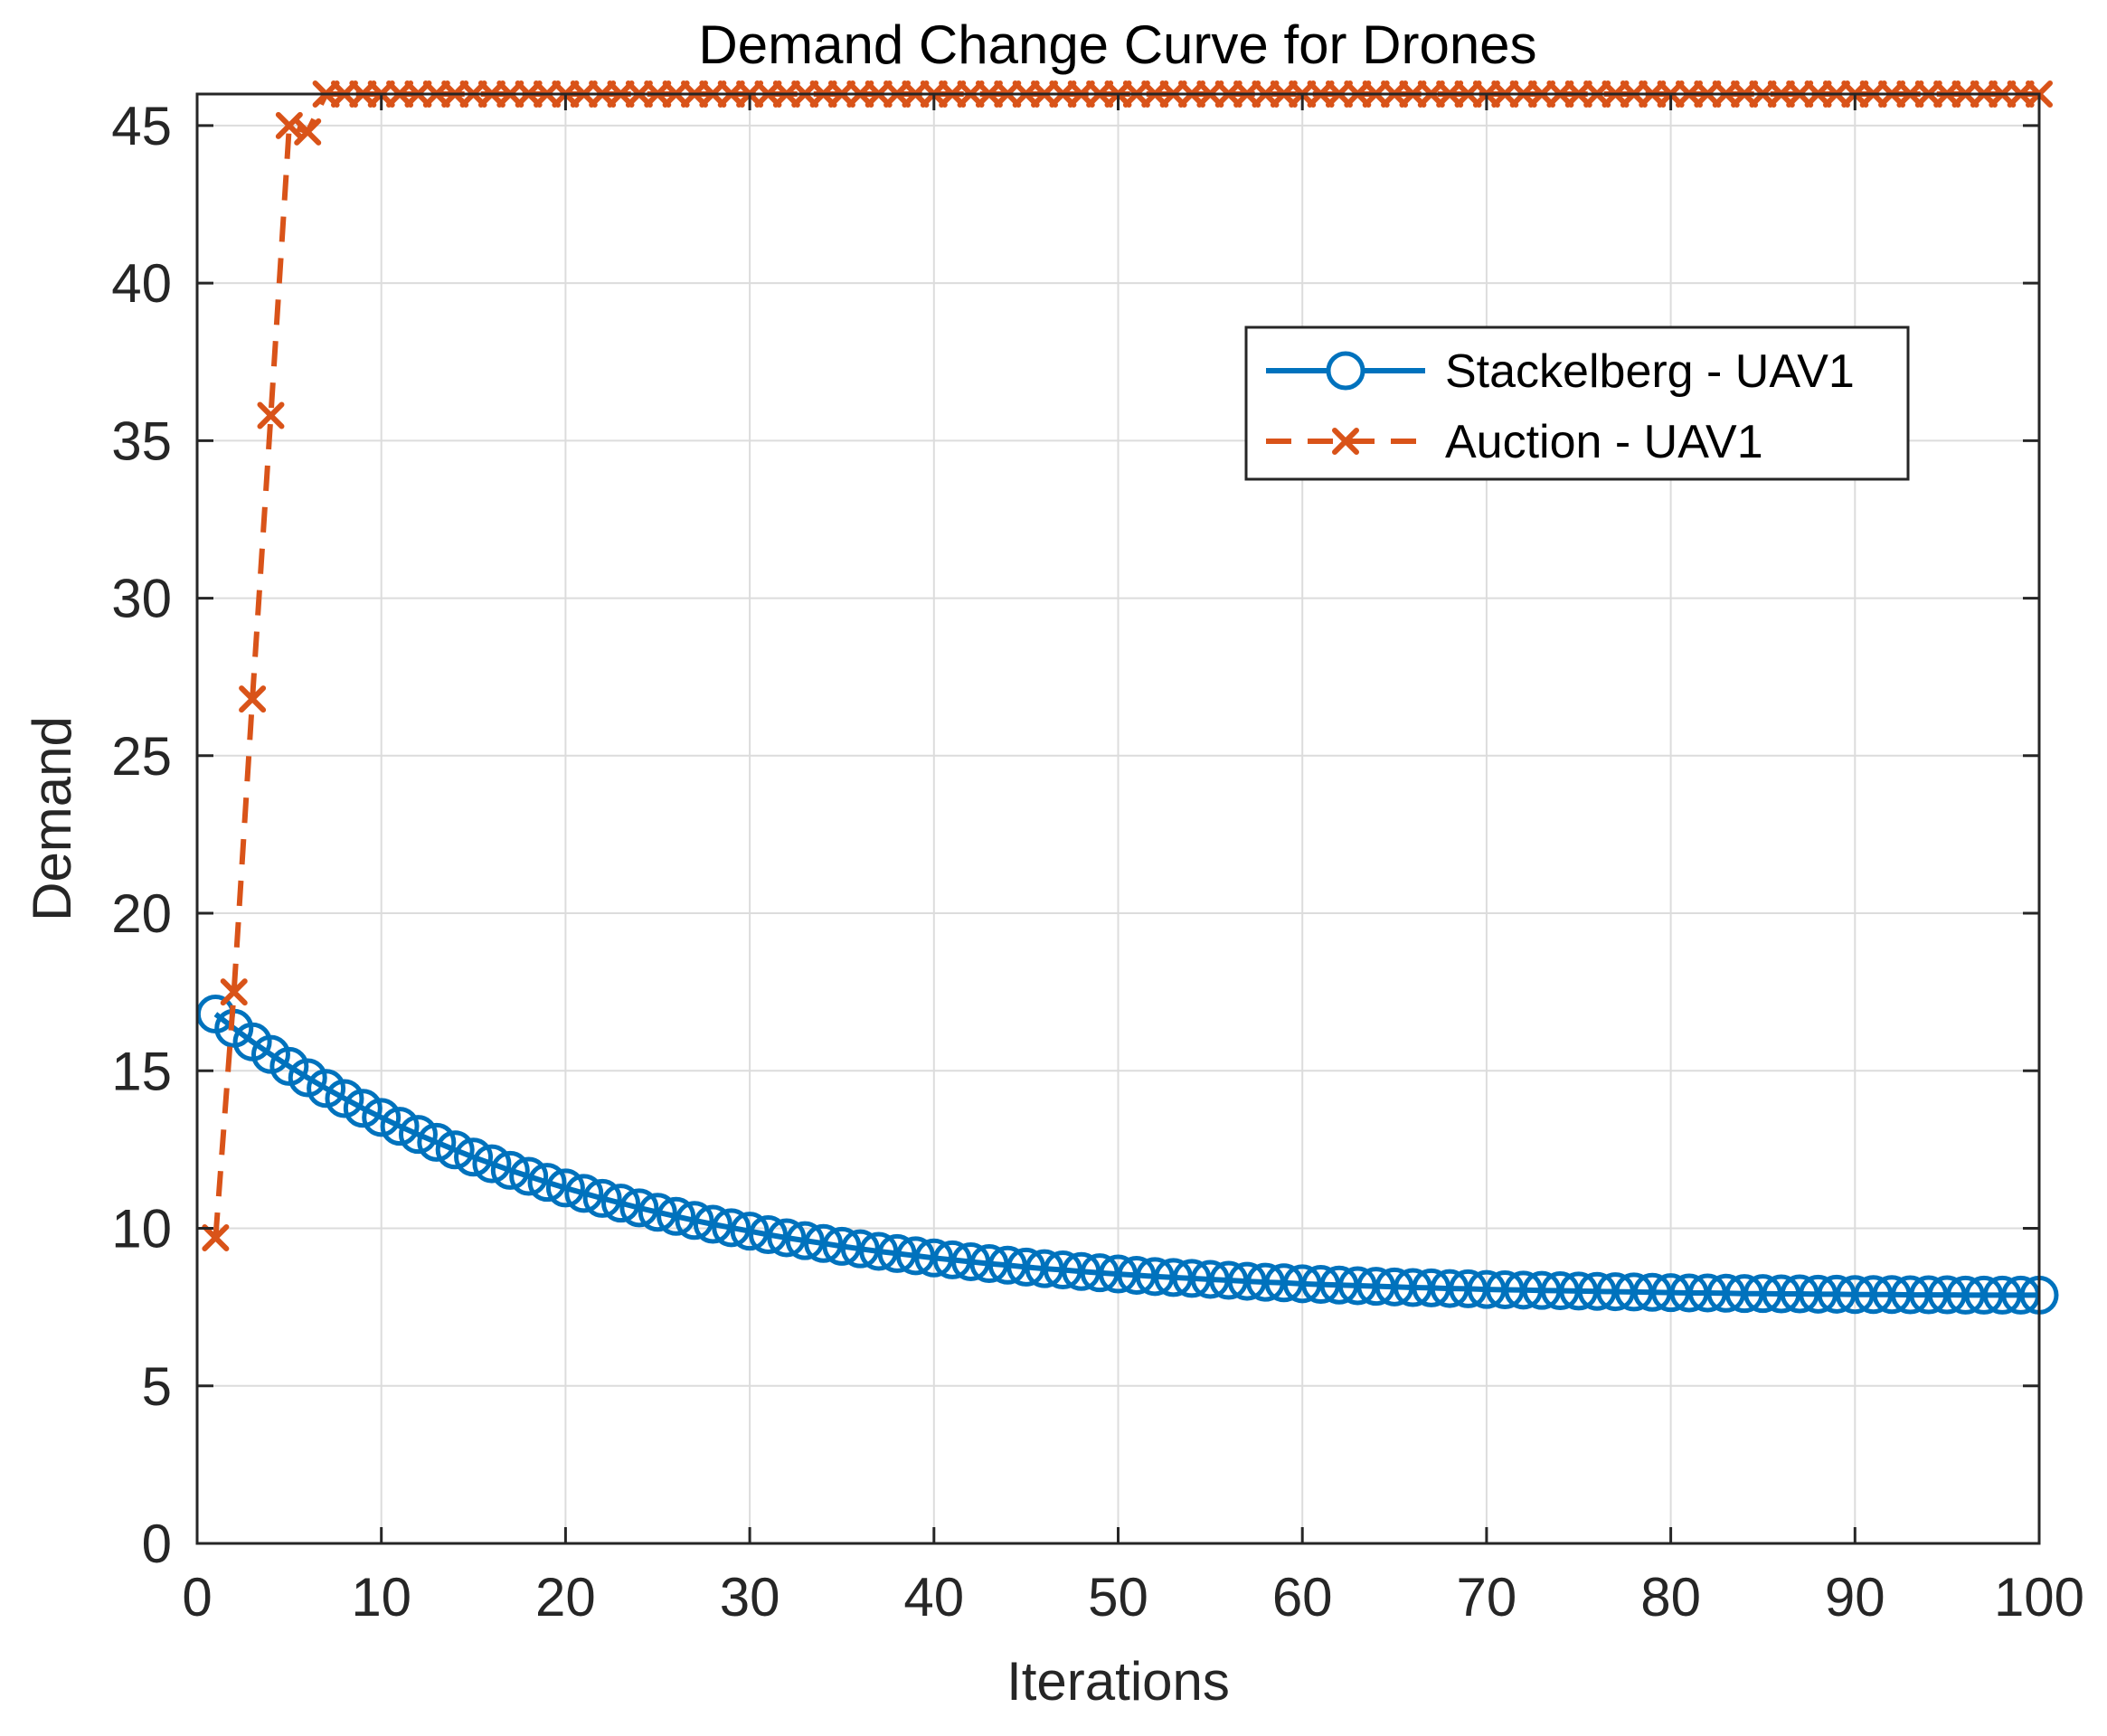  Describe the element at coordinates (1604, 442) in the screenshot. I see `legend-label: Auction - UAV1` at that location.